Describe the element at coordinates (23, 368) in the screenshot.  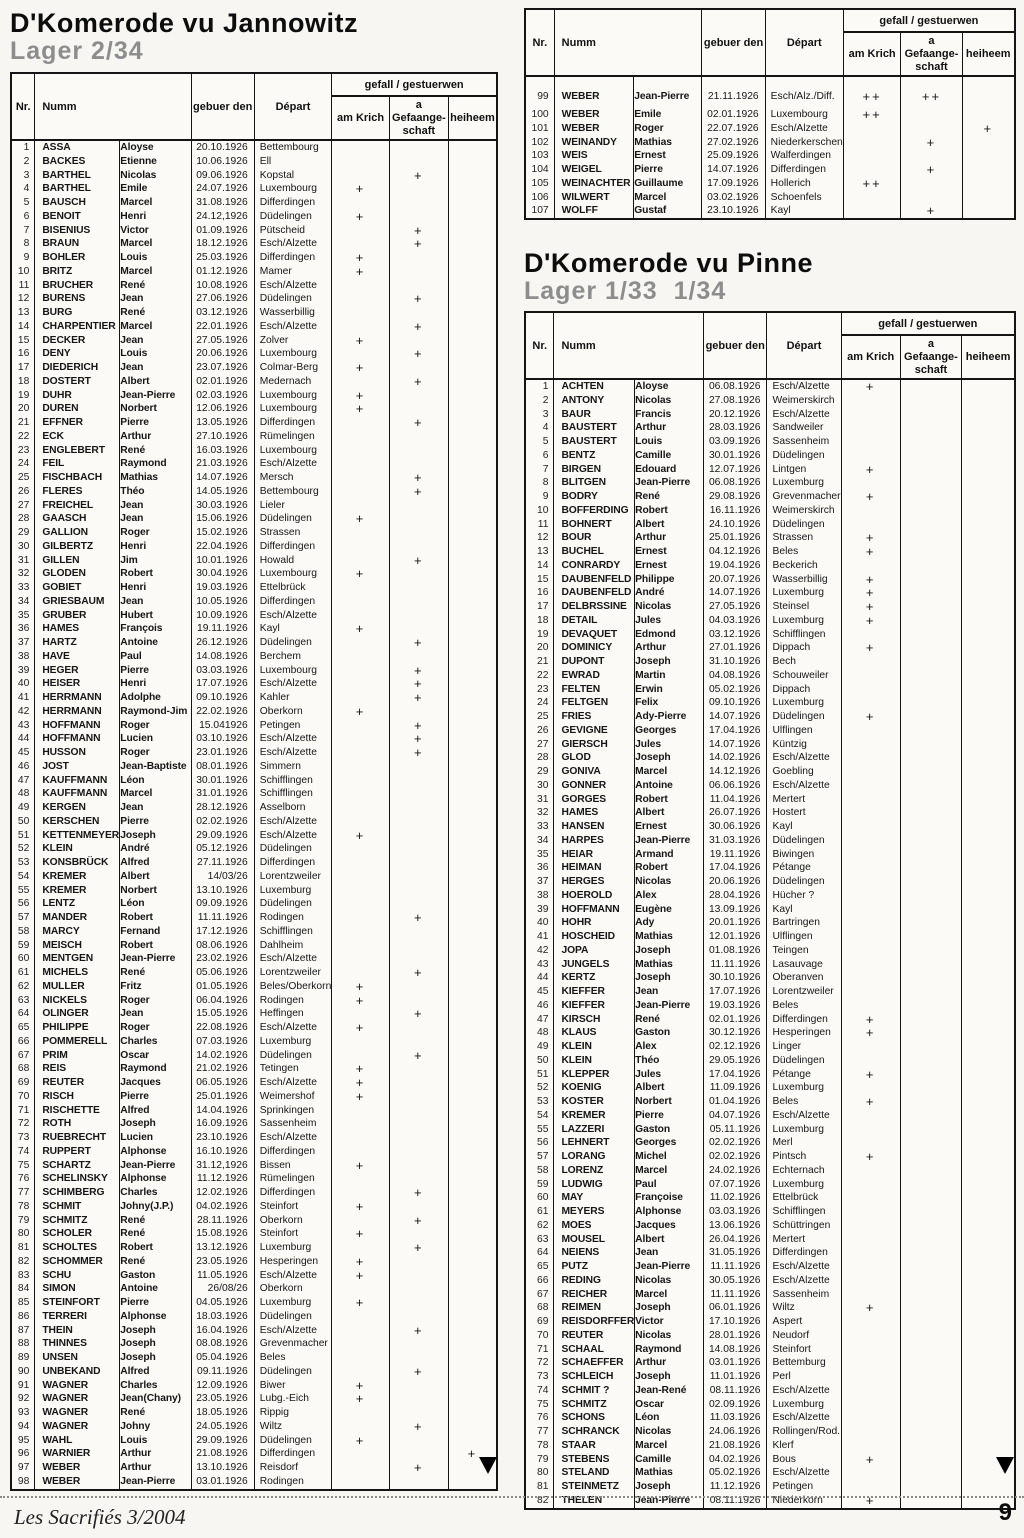
I see `row-number: 17` at that location.